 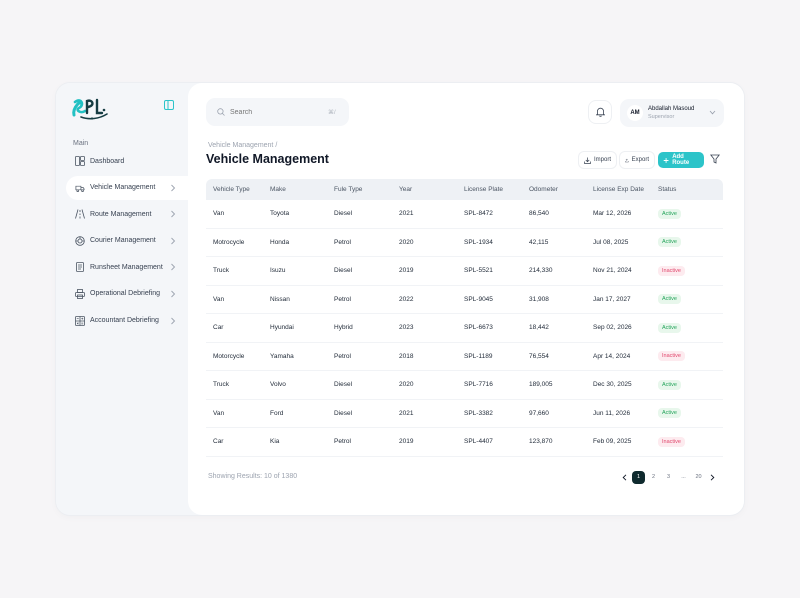 What do you see at coordinates (406, 413) in the screenshot?
I see `table-cell: 2021` at bounding box center [406, 413].